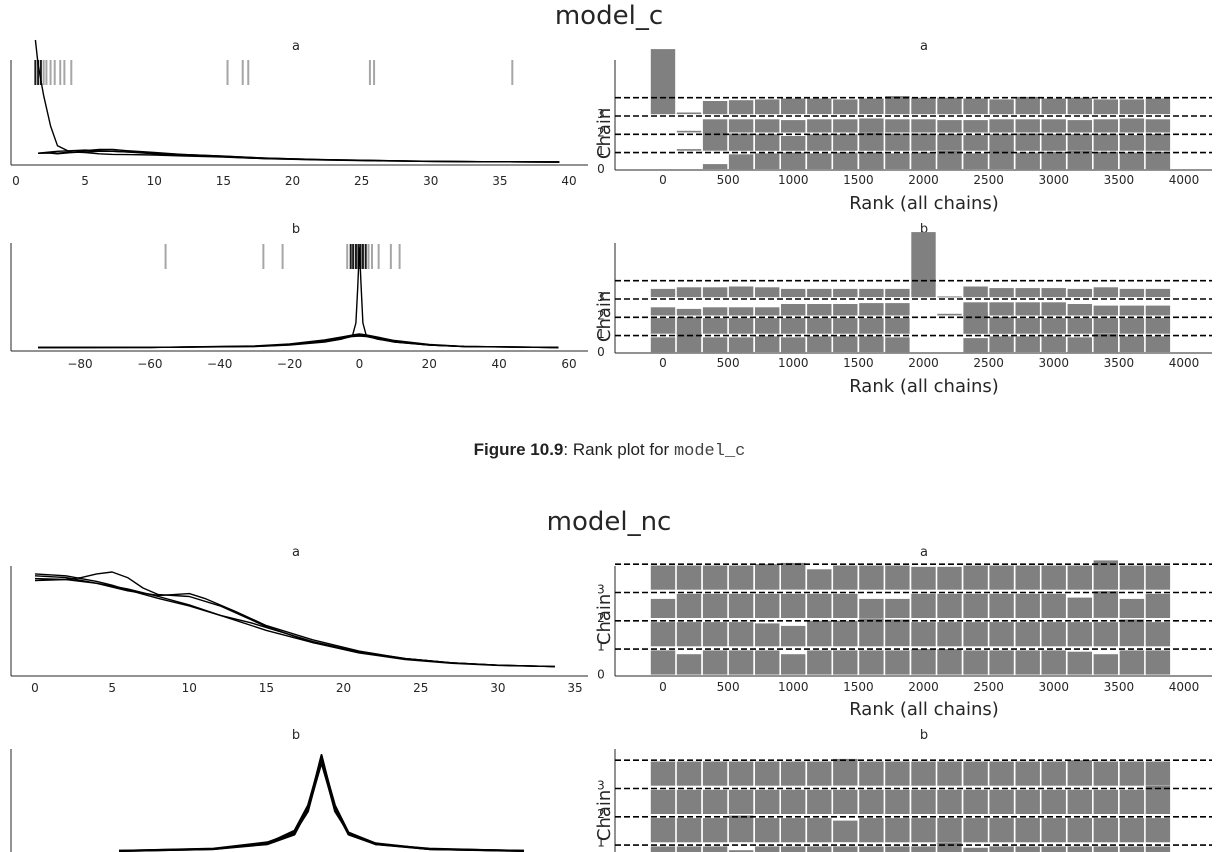 This screenshot has height=852, width=1219. Describe the element at coordinates (924, 229) in the screenshot. I see `panel-title: b` at that location.